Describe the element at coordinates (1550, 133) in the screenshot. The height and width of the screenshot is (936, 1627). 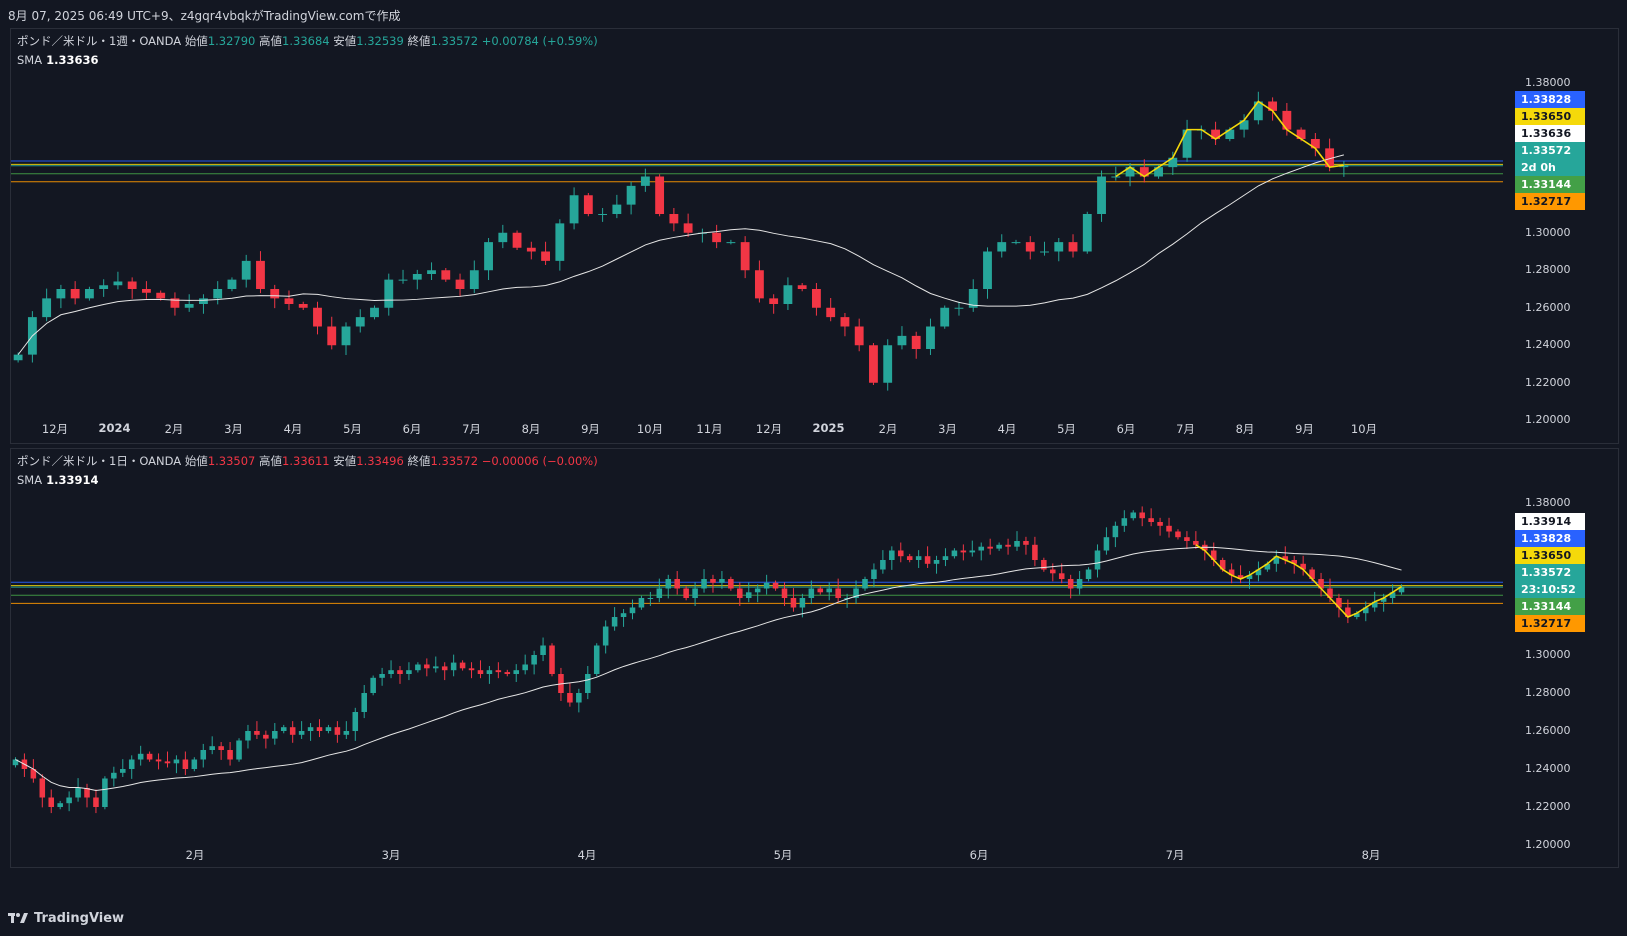
I see `price-label: 1.33636` at that location.